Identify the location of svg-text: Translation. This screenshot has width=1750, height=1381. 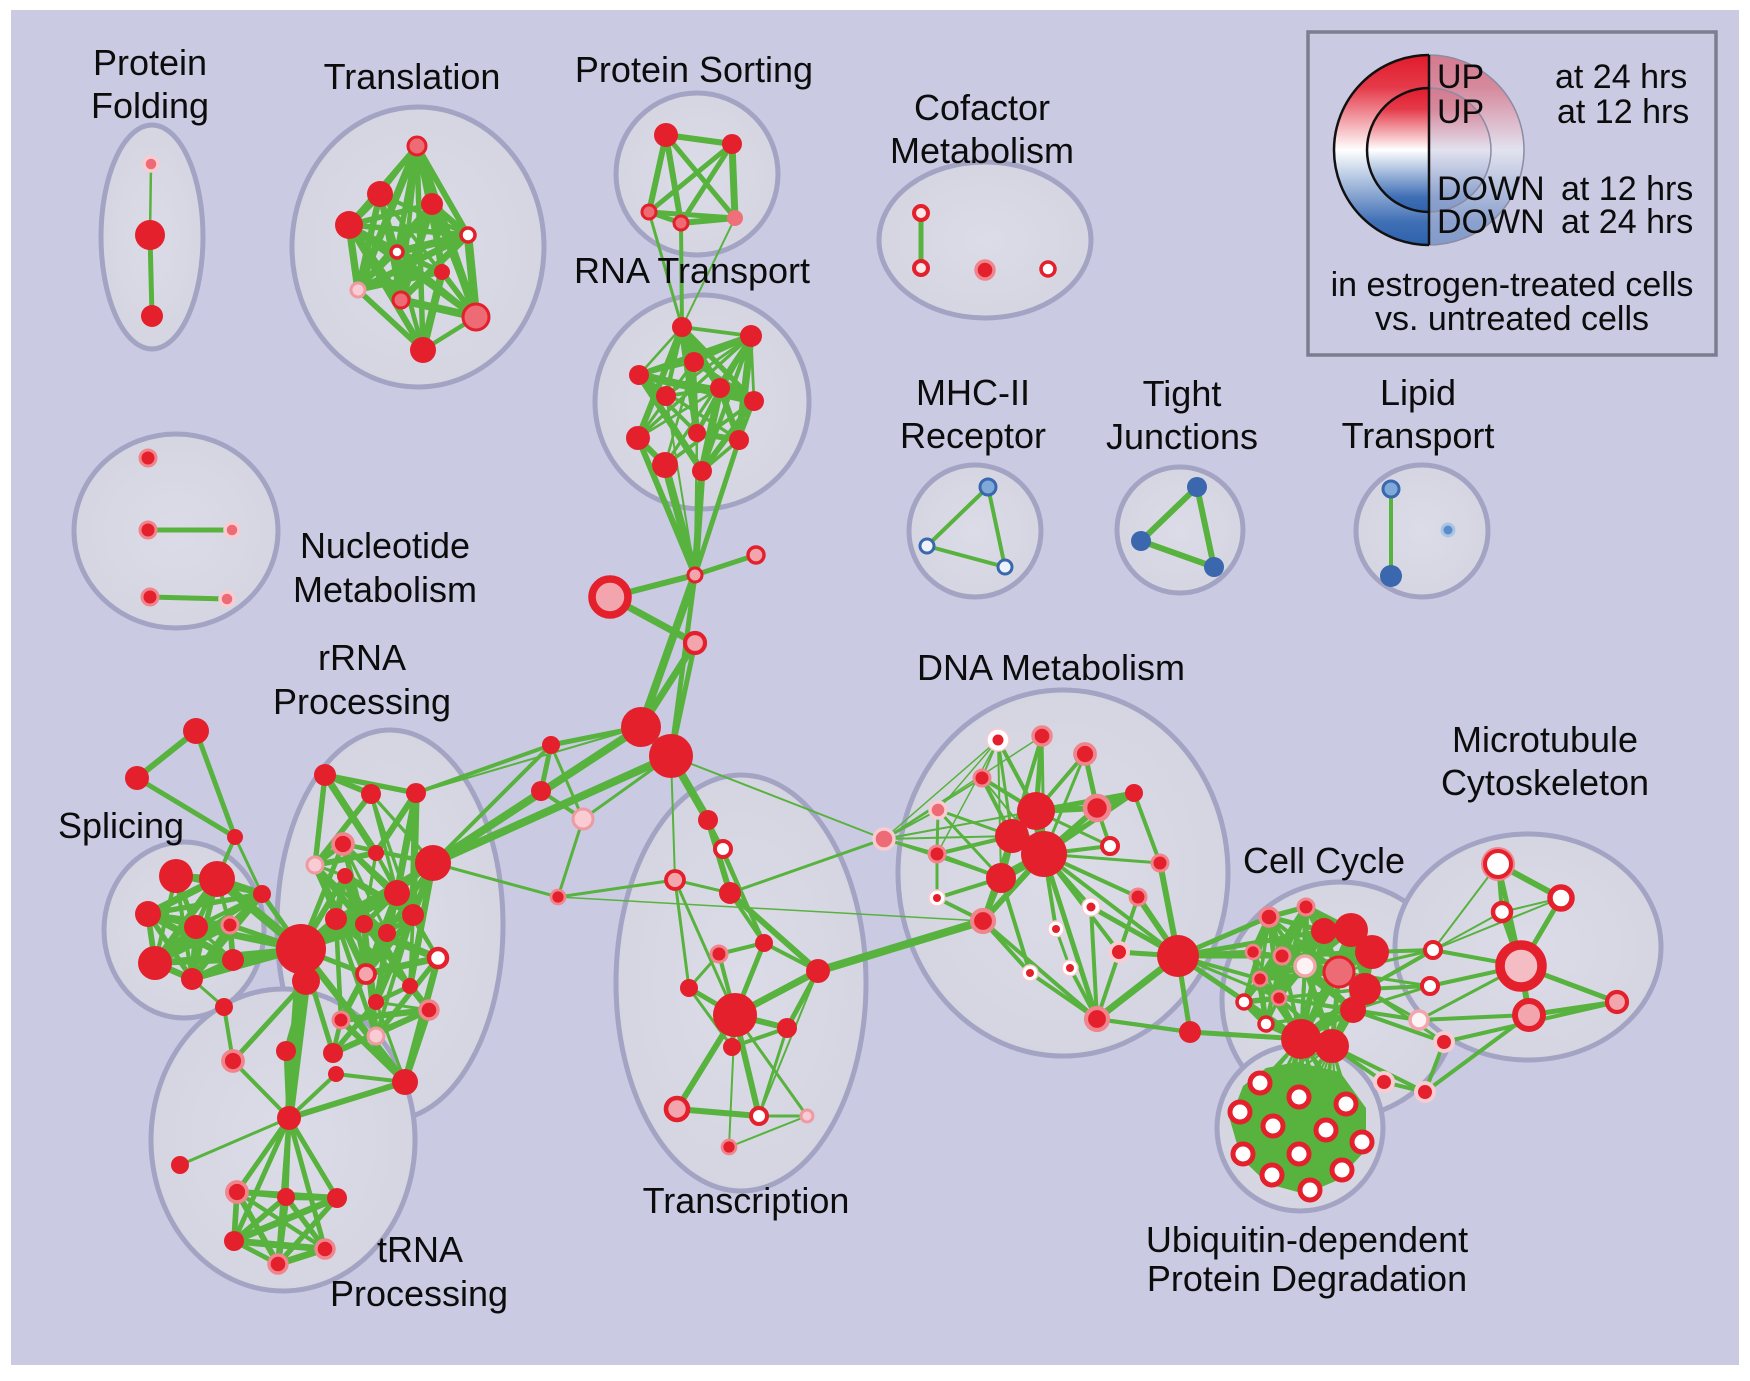
(412, 76).